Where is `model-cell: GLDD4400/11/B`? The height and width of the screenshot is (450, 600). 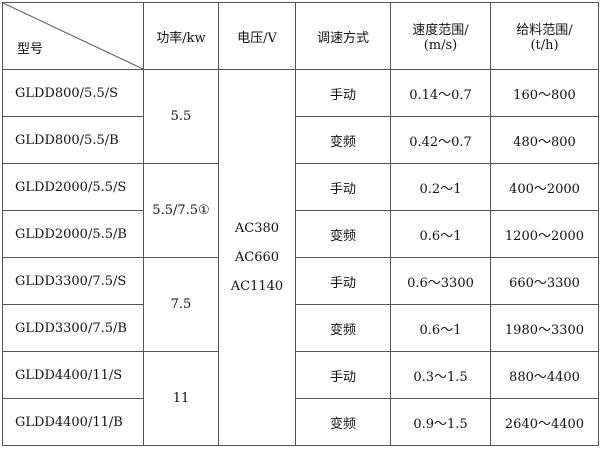
model-cell: GLDD4400/11/B is located at coordinates (73, 422).